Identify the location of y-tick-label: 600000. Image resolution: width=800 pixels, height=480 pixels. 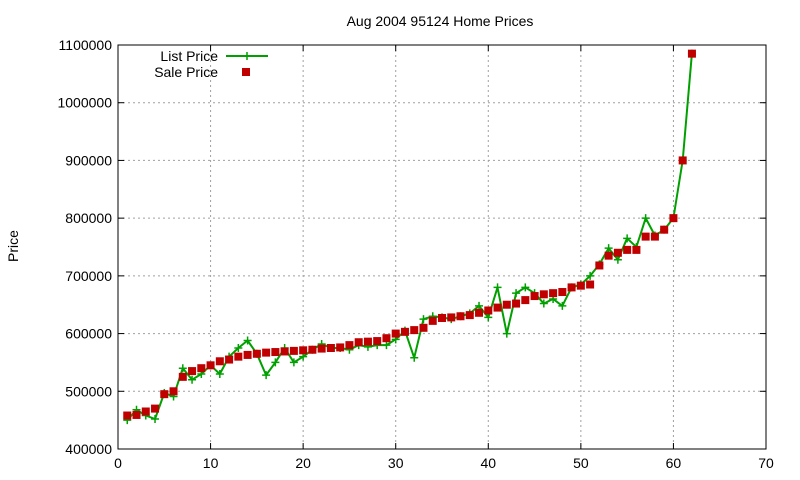
(88, 334).